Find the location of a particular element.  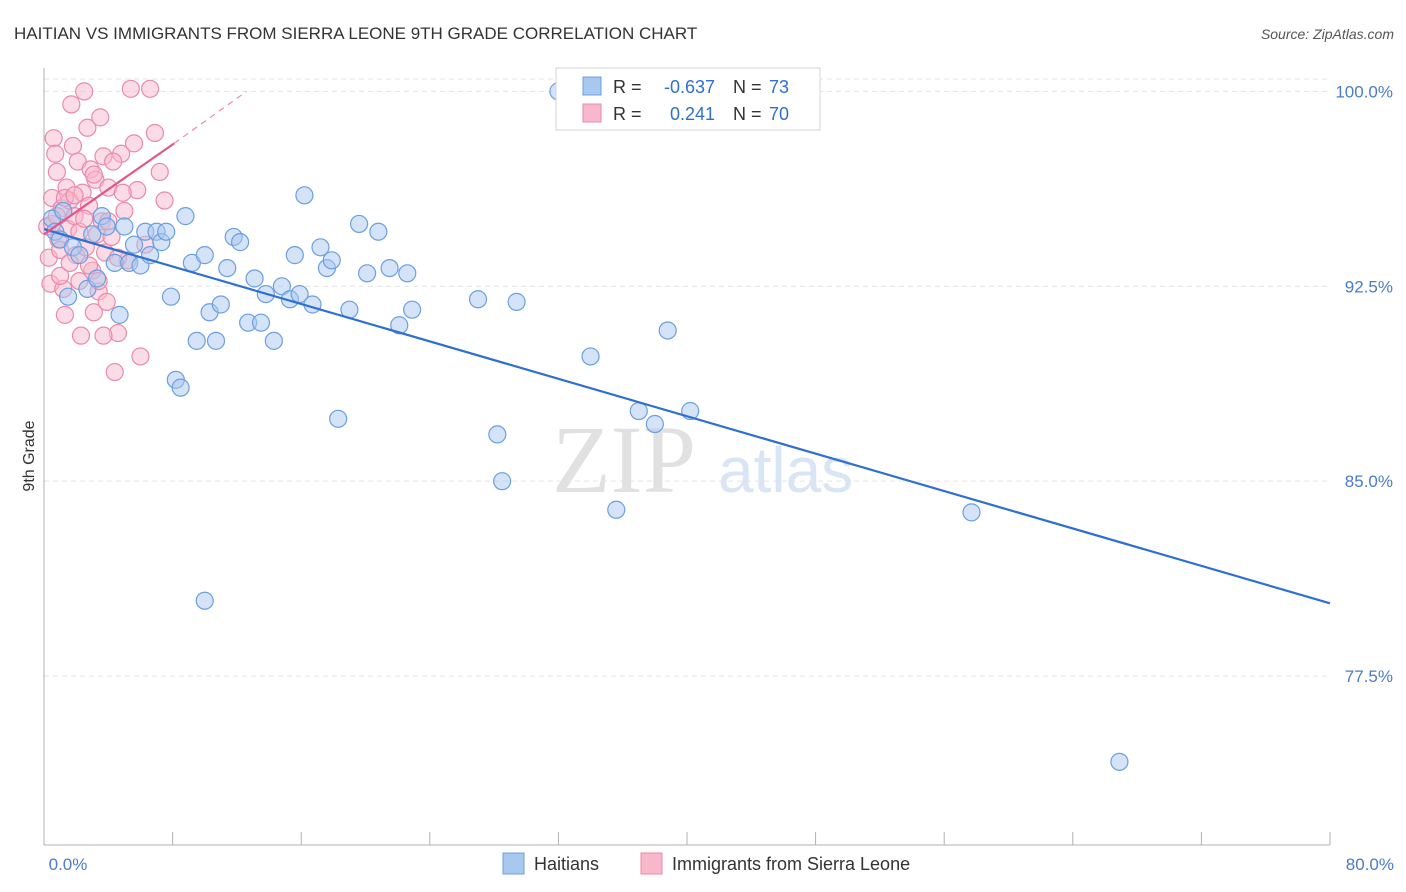

legend-label-sierra-leone: Immigrants from Sierra Leone is located at coordinates (791, 864).